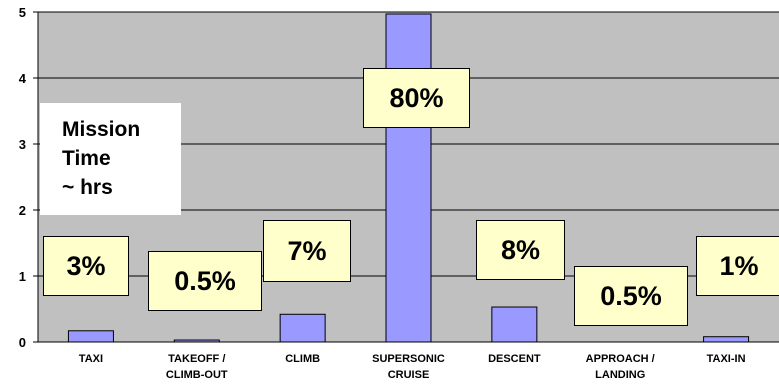 This screenshot has height=386, width=779. What do you see at coordinates (631, 296) in the screenshot?
I see `pct-label-approach: 0.5%` at bounding box center [631, 296].